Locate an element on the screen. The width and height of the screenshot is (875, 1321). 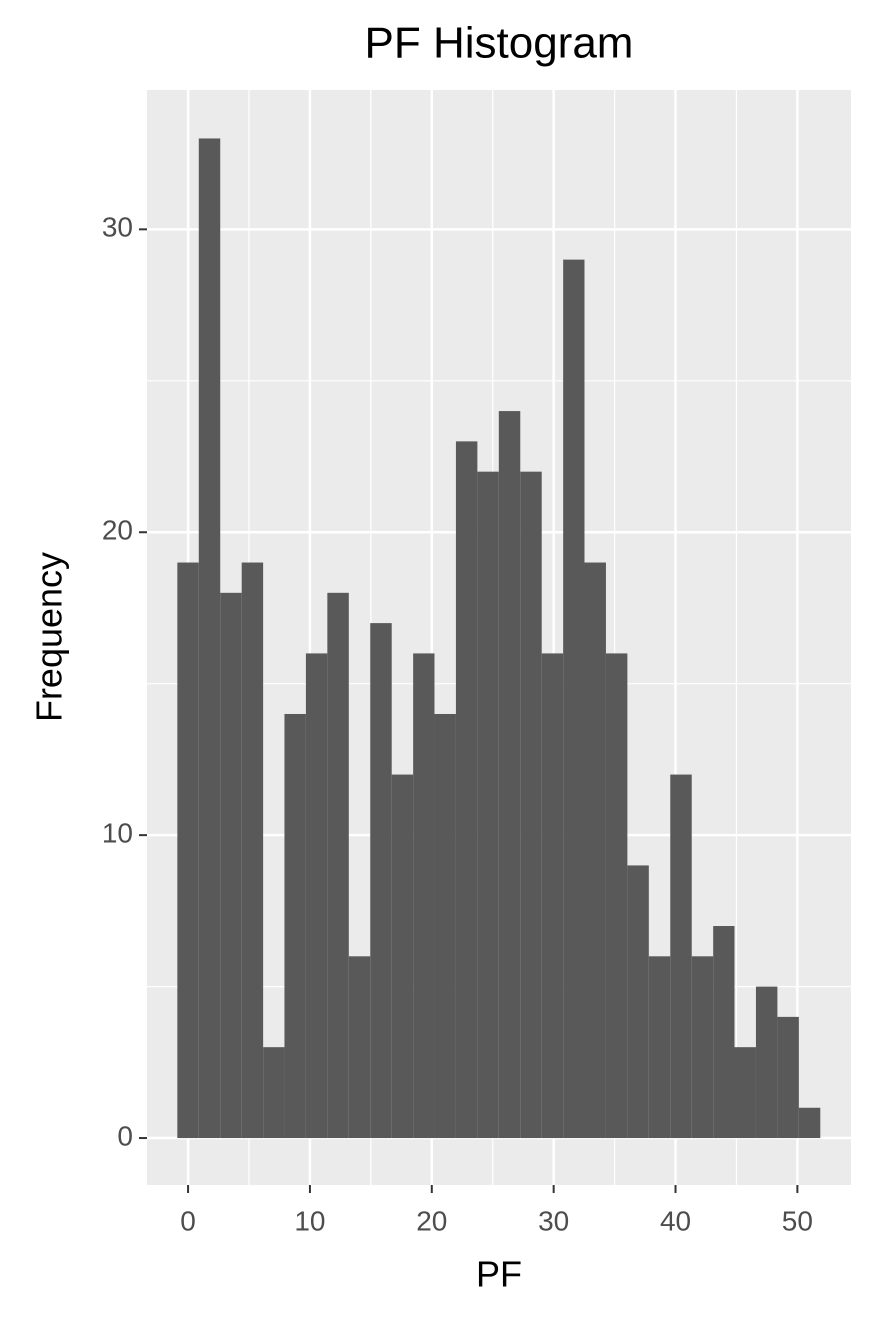
y-tick-label: 20 is located at coordinates (117, 530).